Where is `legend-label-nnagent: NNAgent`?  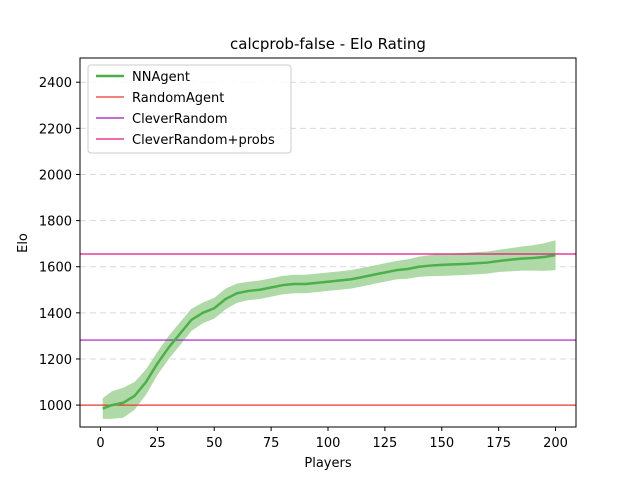 legend-label-nnagent: NNAgent is located at coordinates (161, 77).